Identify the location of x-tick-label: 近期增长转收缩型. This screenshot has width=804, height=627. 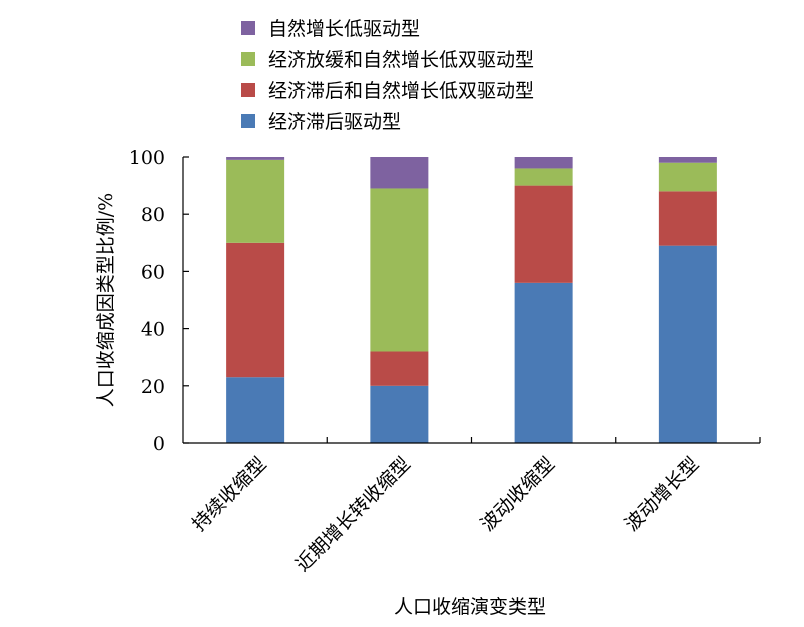
(353, 514).